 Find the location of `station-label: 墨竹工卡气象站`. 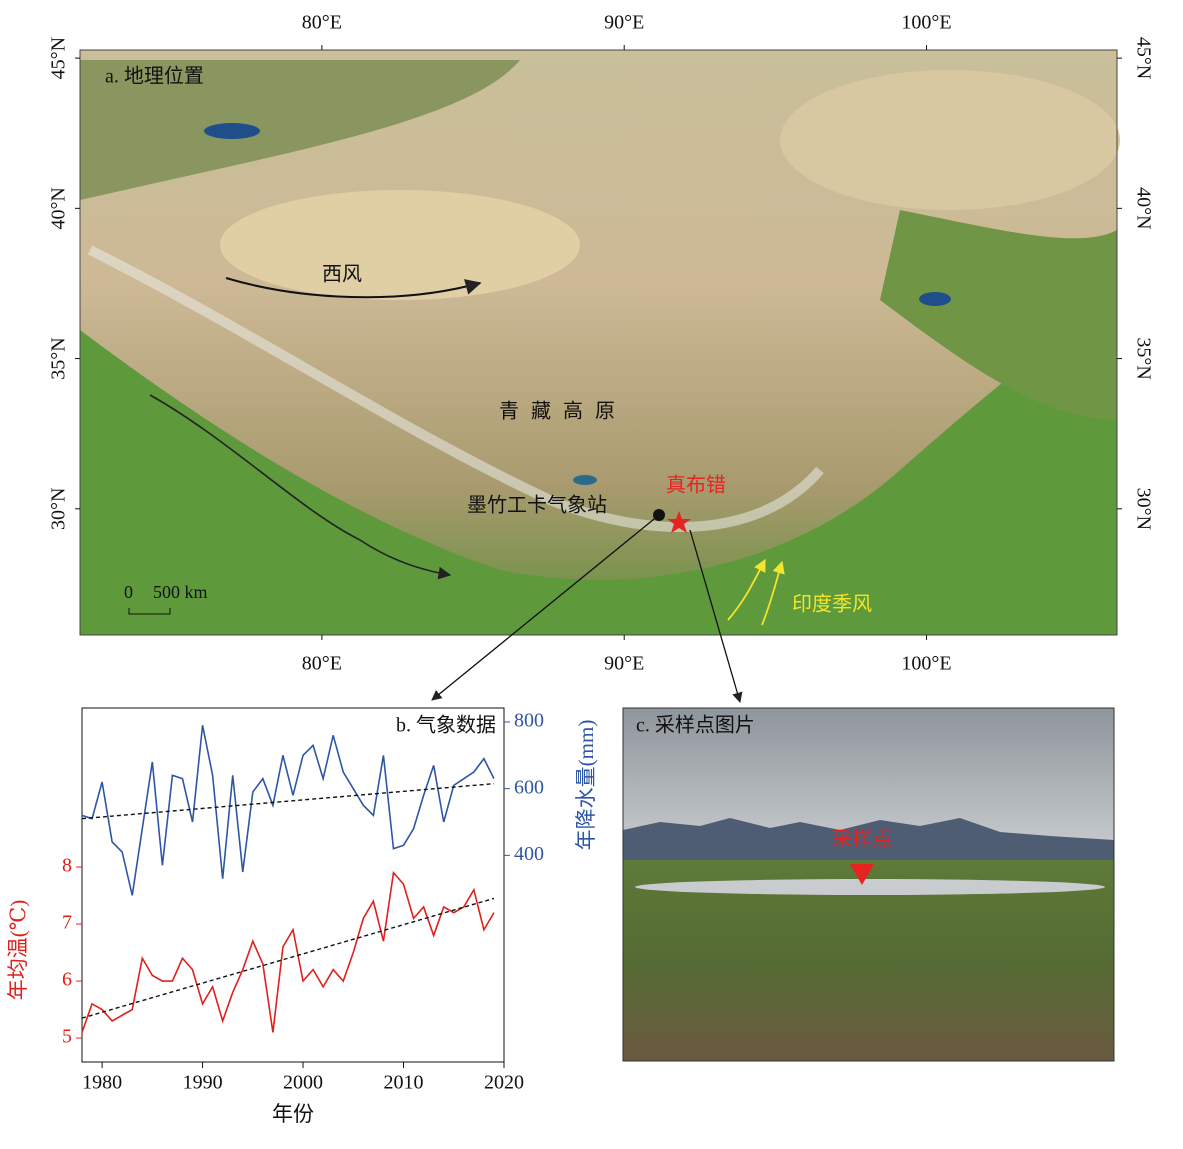

station-label: 墨竹工卡气象站 is located at coordinates (537, 505).